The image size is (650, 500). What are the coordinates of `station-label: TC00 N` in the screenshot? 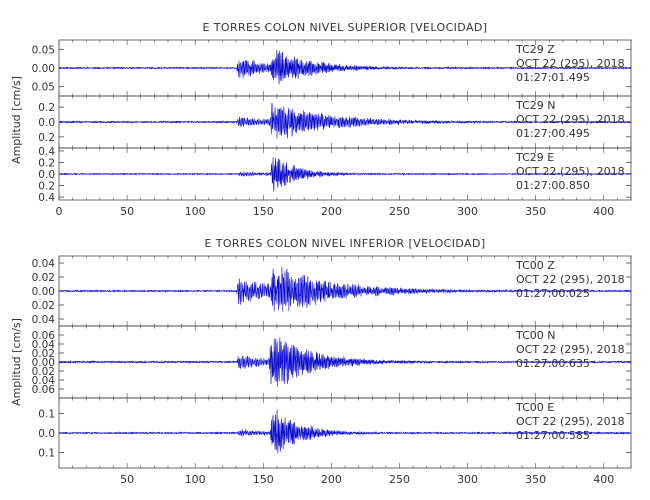 It's located at (535, 335).